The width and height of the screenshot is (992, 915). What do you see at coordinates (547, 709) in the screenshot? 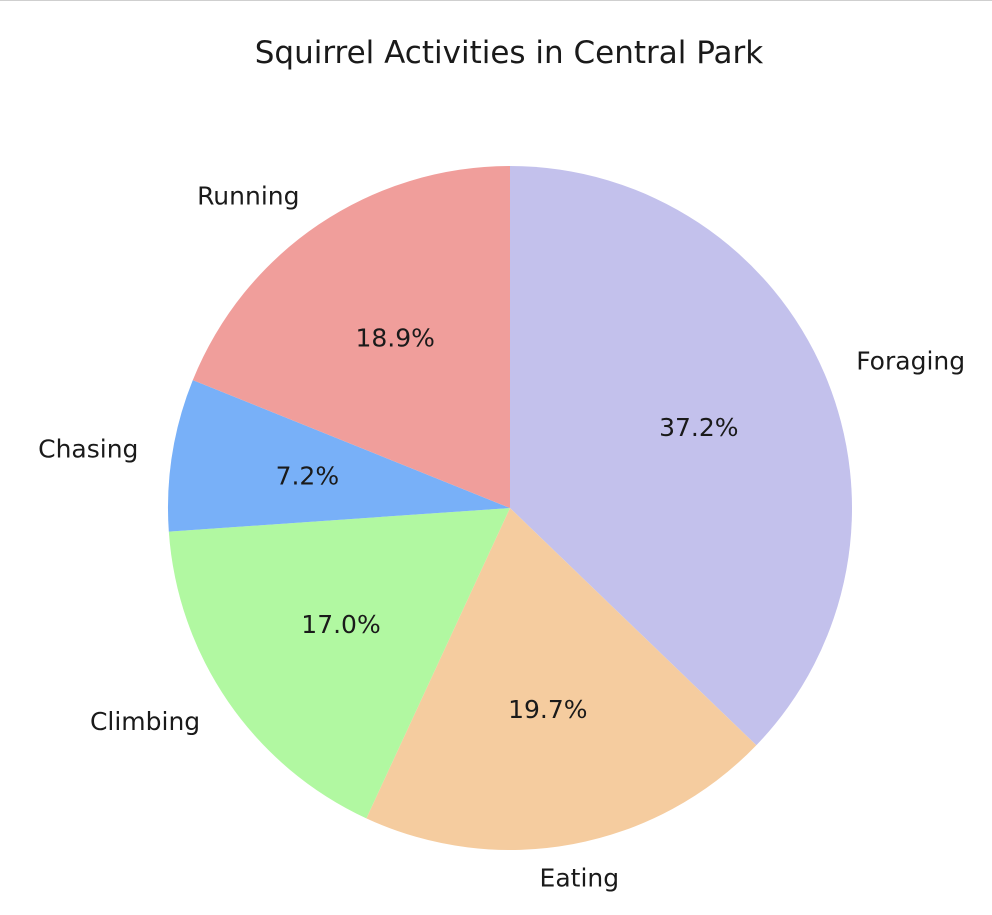
I see `pie-percent-label: 19.7%` at bounding box center [547, 709].